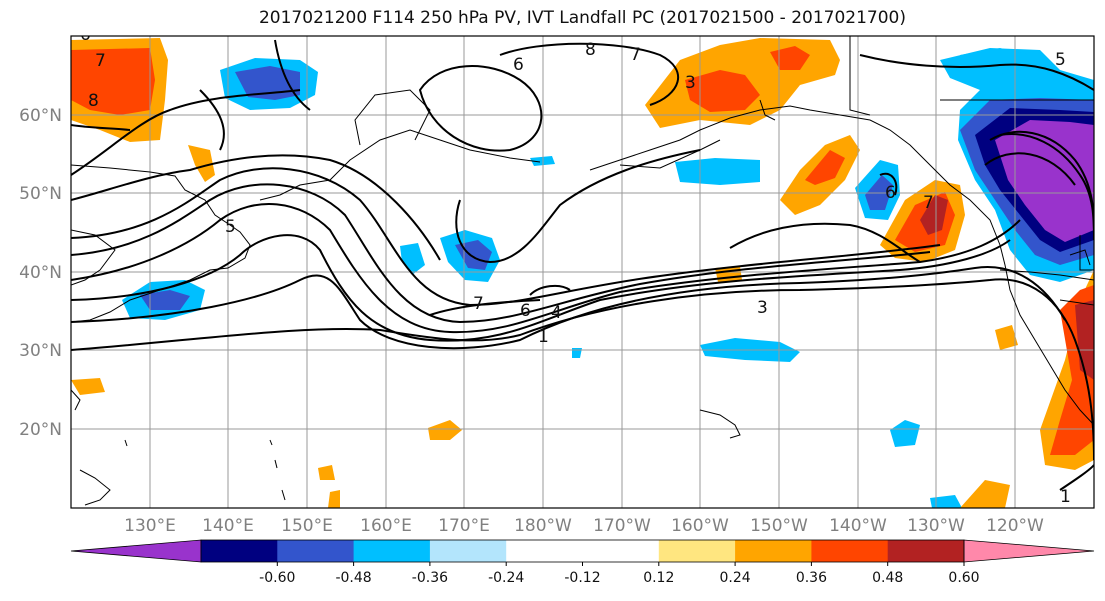  I want to click on lat-tick-label: 50°N, so click(40, 194).